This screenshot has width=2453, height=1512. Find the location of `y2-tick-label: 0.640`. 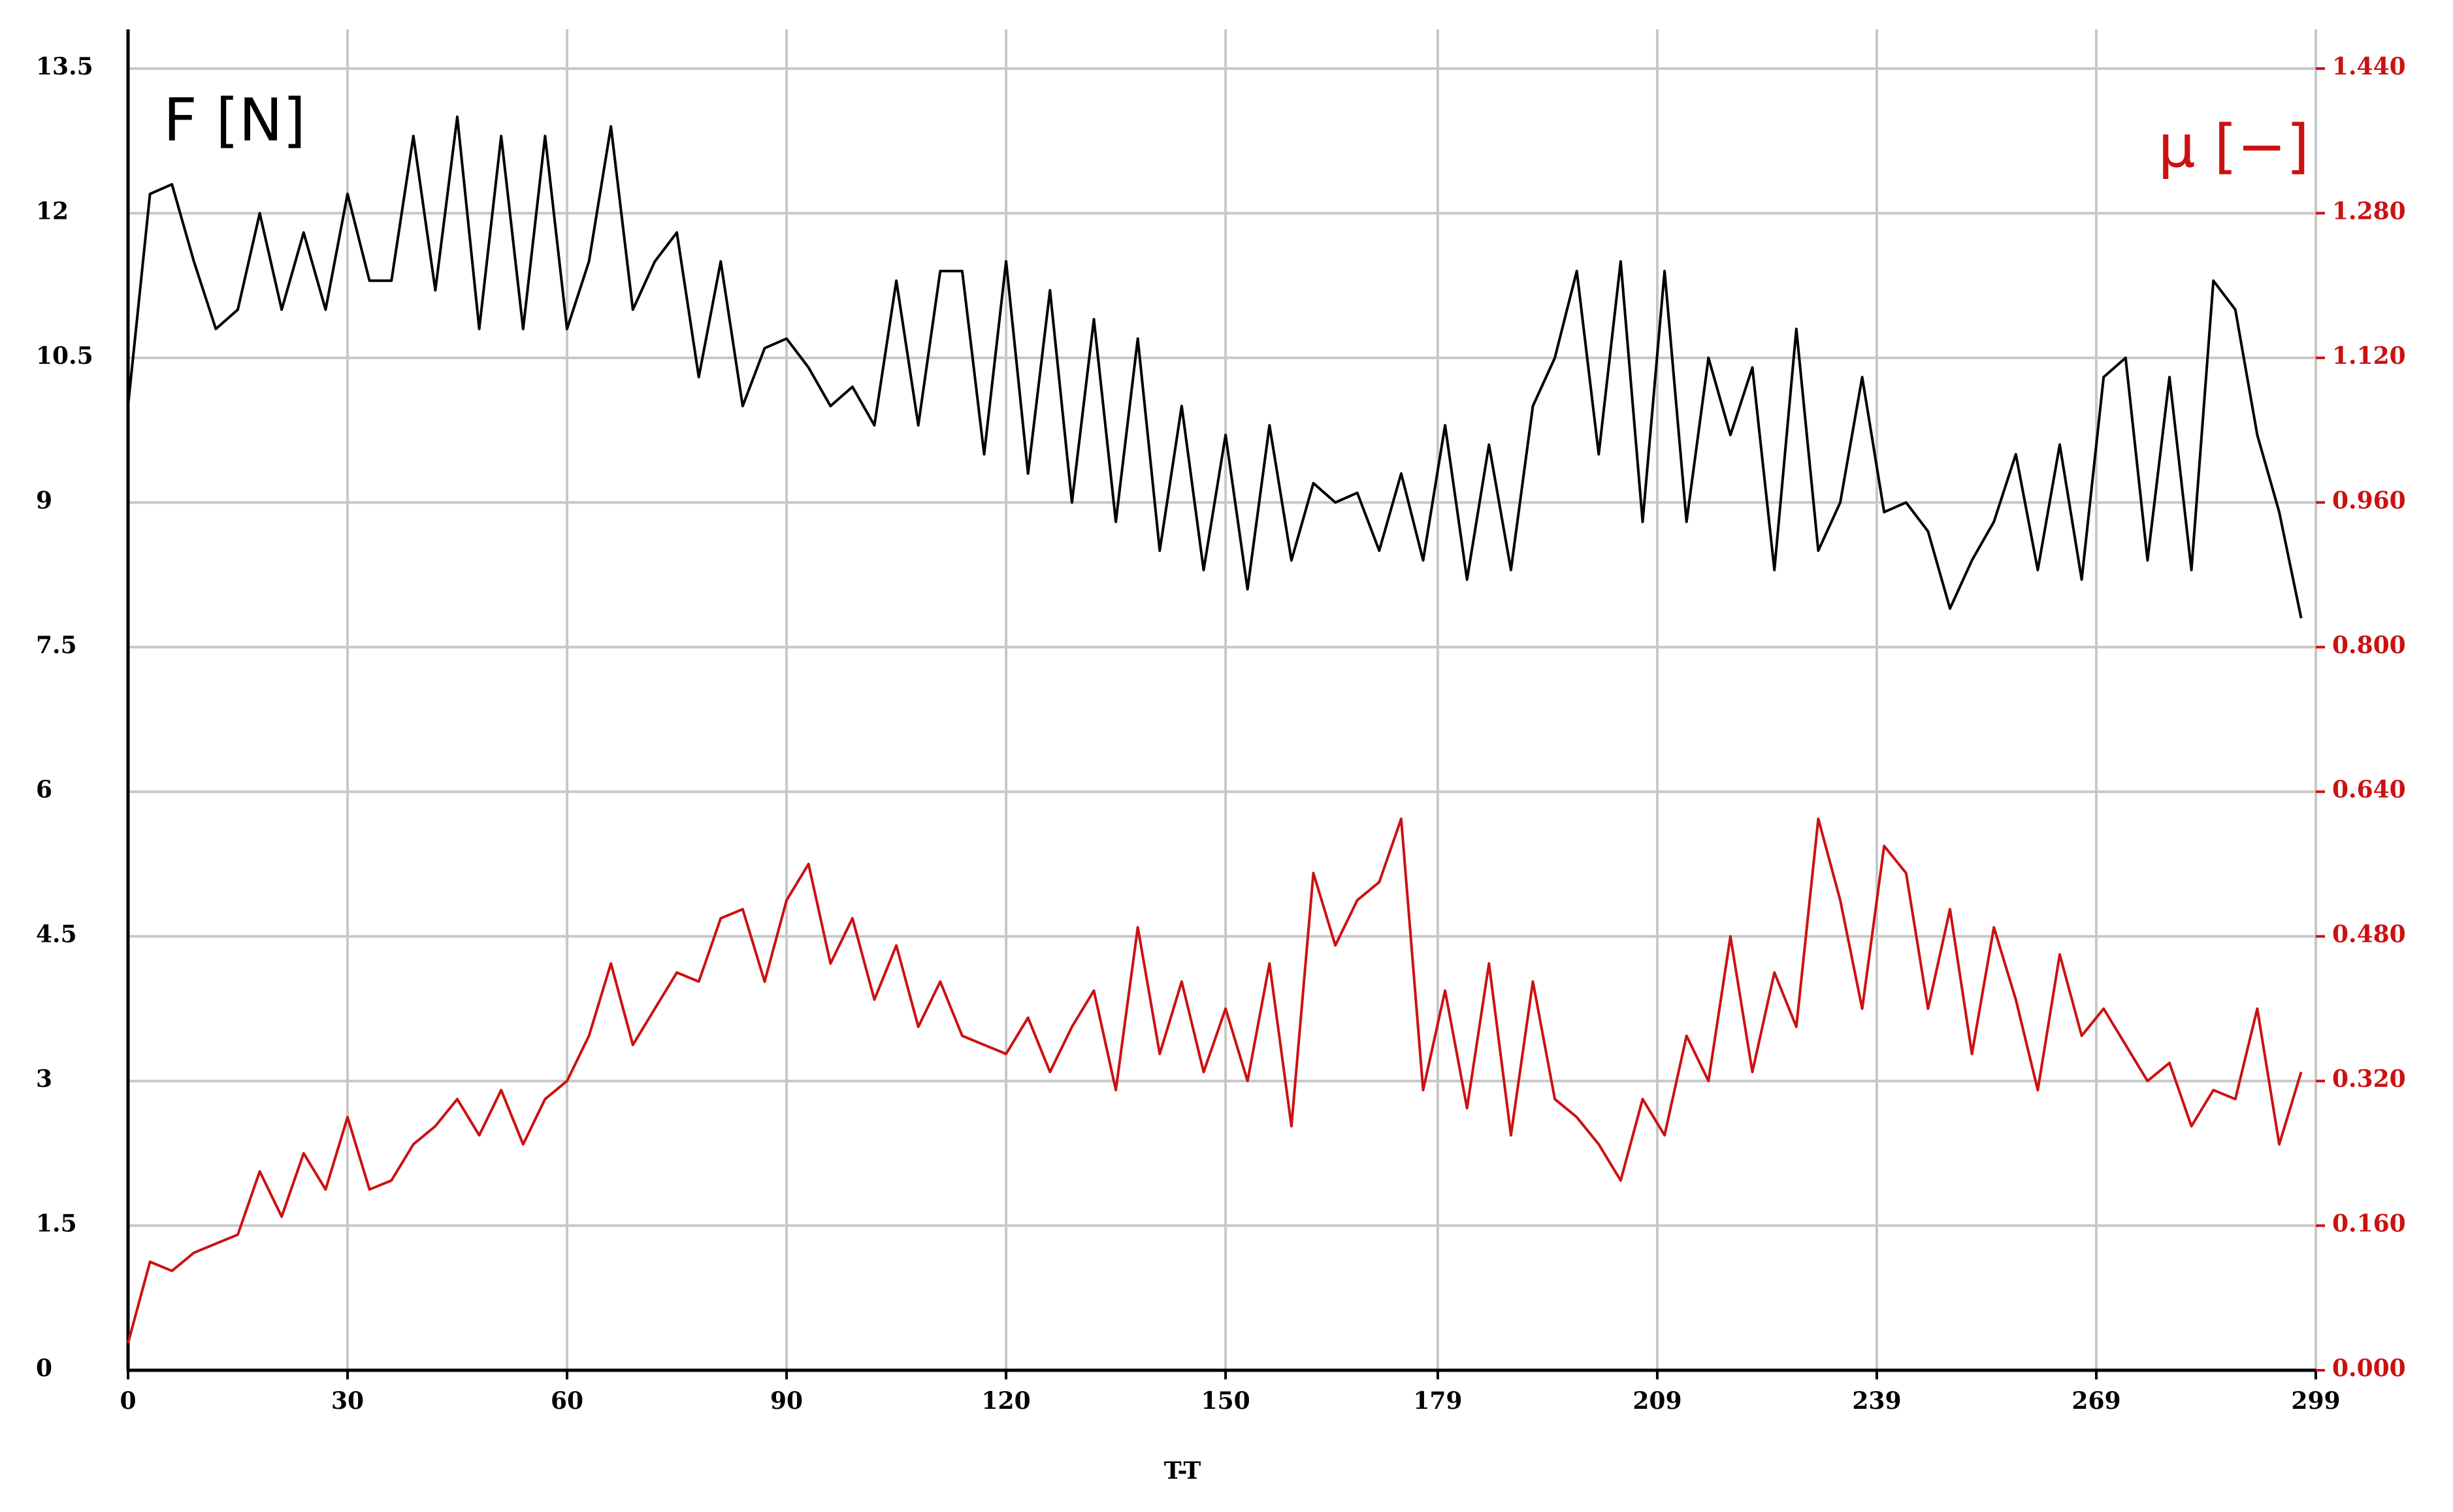

y2-tick-label: 0.640 is located at coordinates (2369, 789).